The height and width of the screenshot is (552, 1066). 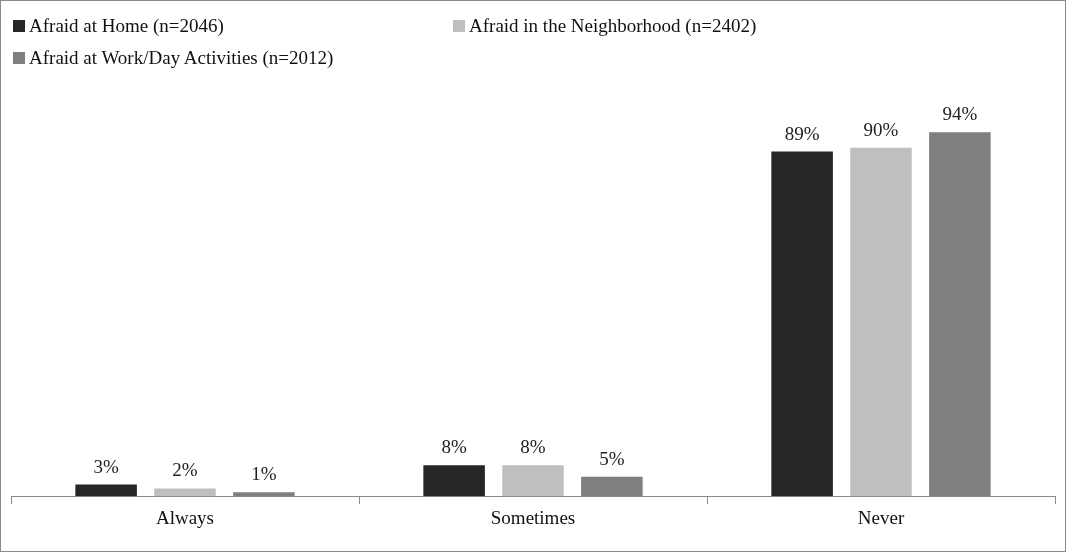 I want to click on data-label: 89%, so click(x=802, y=133).